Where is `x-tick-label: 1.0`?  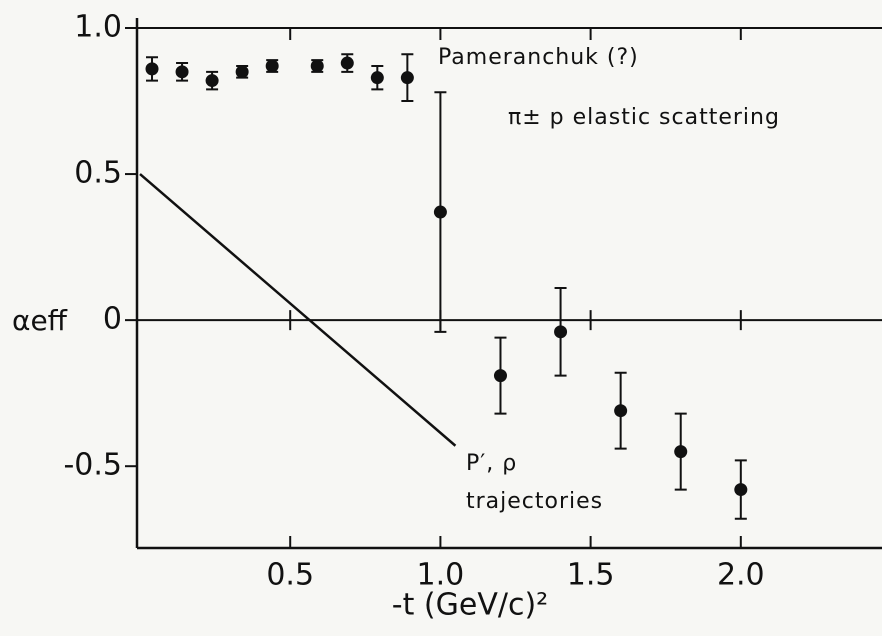
x-tick-label: 1.0 is located at coordinates (441, 575).